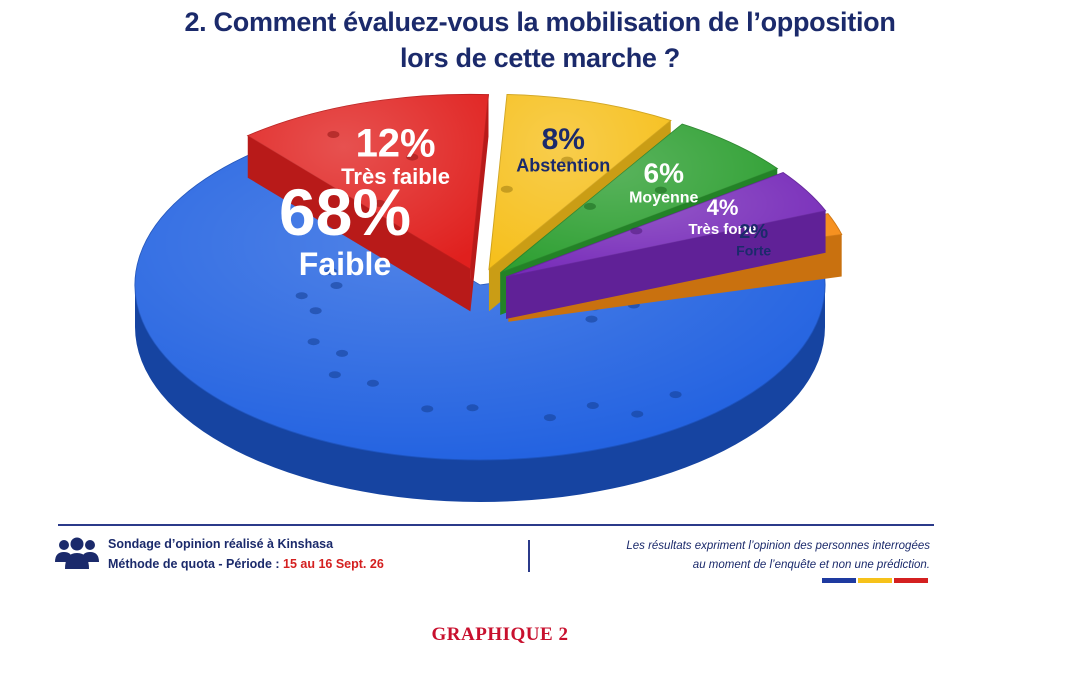 The height and width of the screenshot is (679, 1080). What do you see at coordinates (77, 553) in the screenshot?
I see `people-icon` at bounding box center [77, 553].